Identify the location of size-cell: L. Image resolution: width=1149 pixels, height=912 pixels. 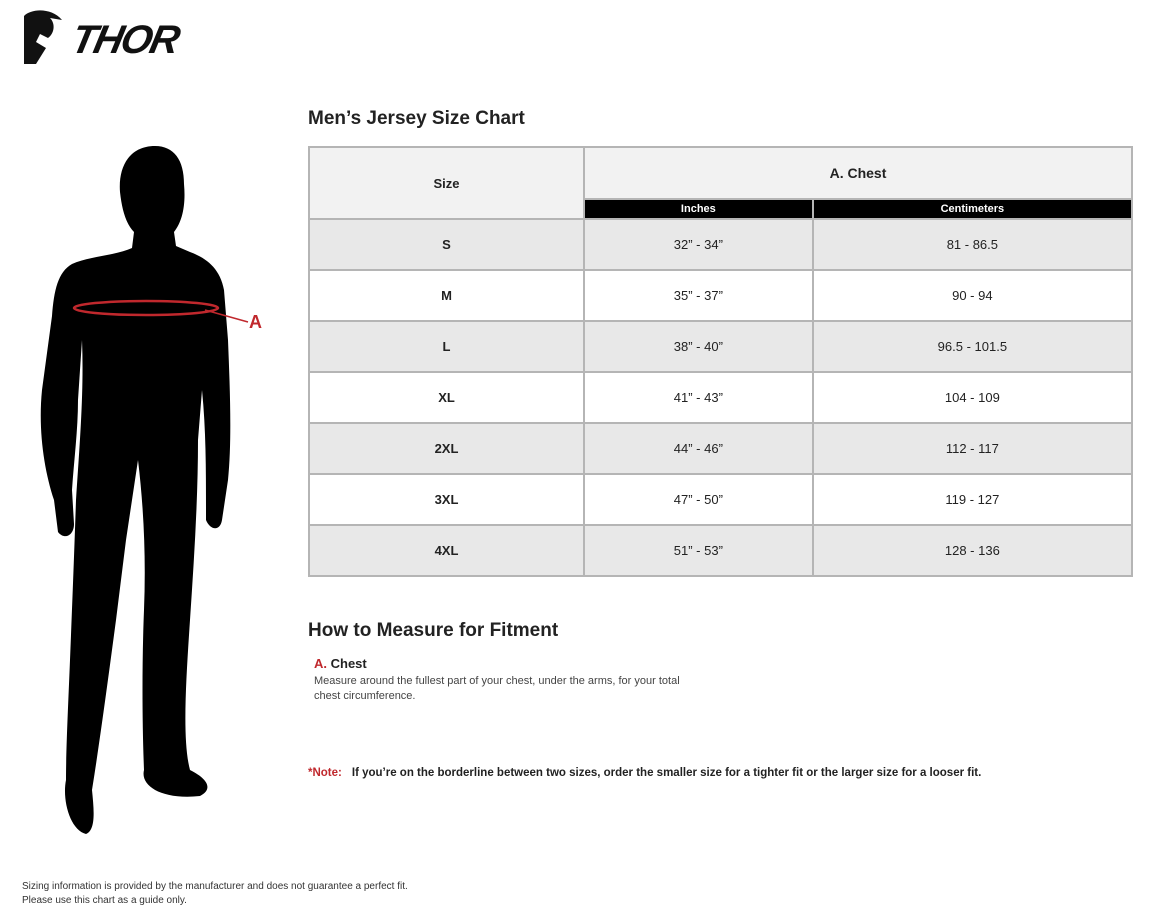
(446, 346).